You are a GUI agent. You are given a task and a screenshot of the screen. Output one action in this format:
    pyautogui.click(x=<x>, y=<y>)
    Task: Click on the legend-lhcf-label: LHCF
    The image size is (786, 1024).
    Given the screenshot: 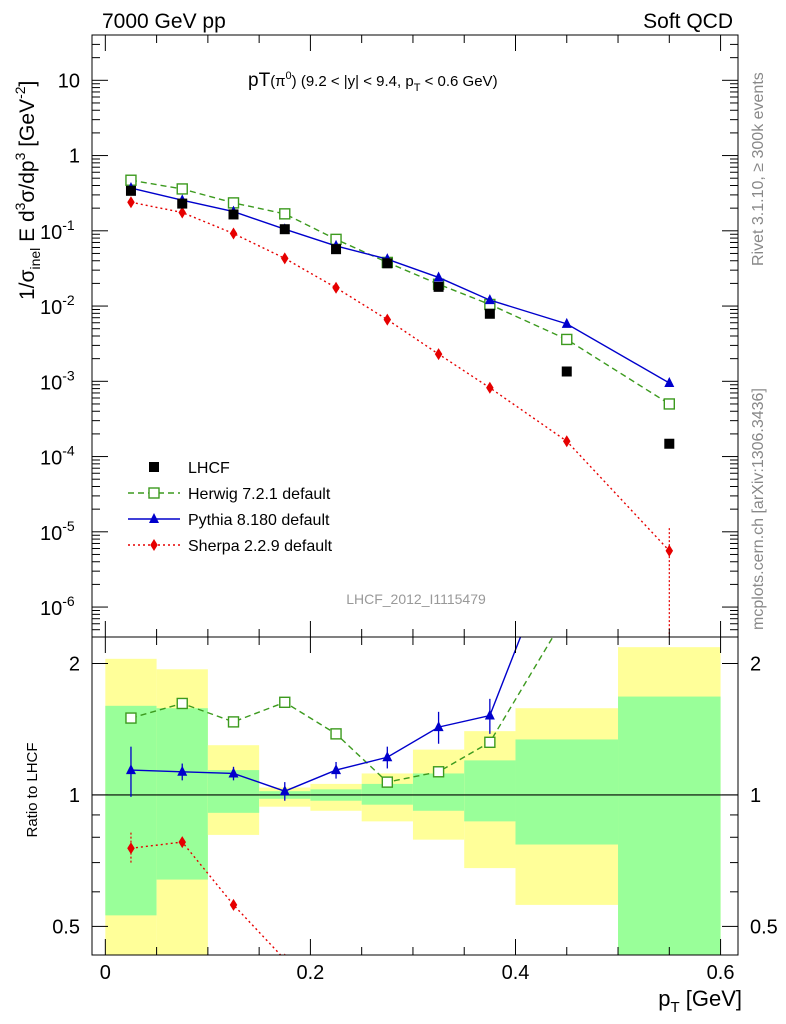 What is the action you would take?
    pyautogui.click(x=209, y=468)
    